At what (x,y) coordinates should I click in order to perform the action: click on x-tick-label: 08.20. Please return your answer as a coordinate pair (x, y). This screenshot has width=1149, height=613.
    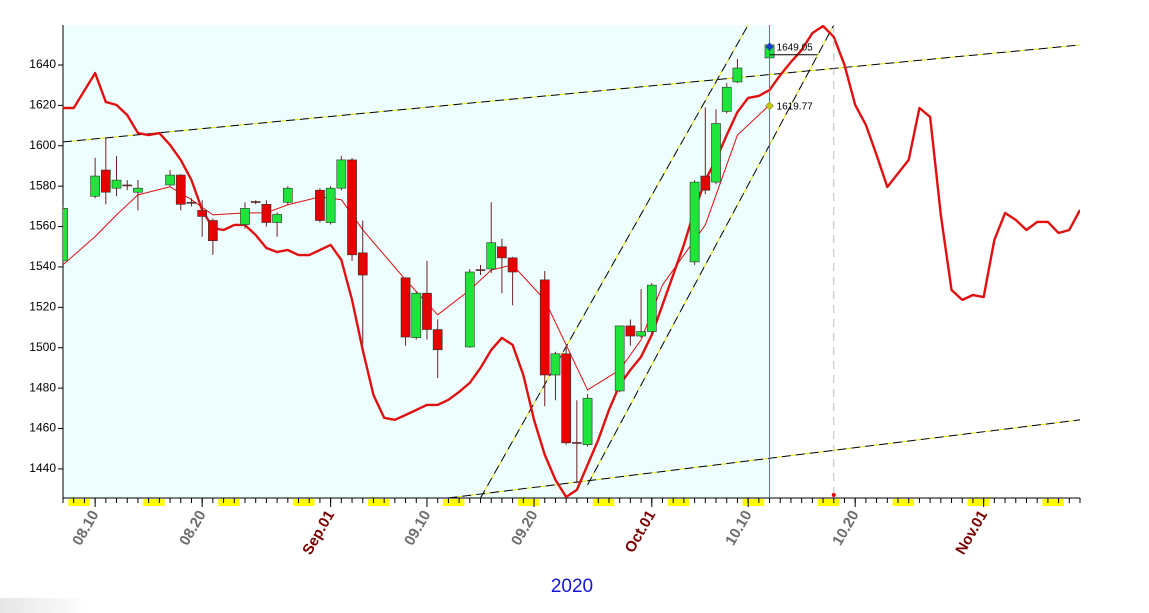
    Looking at the image, I should click on (192, 528).